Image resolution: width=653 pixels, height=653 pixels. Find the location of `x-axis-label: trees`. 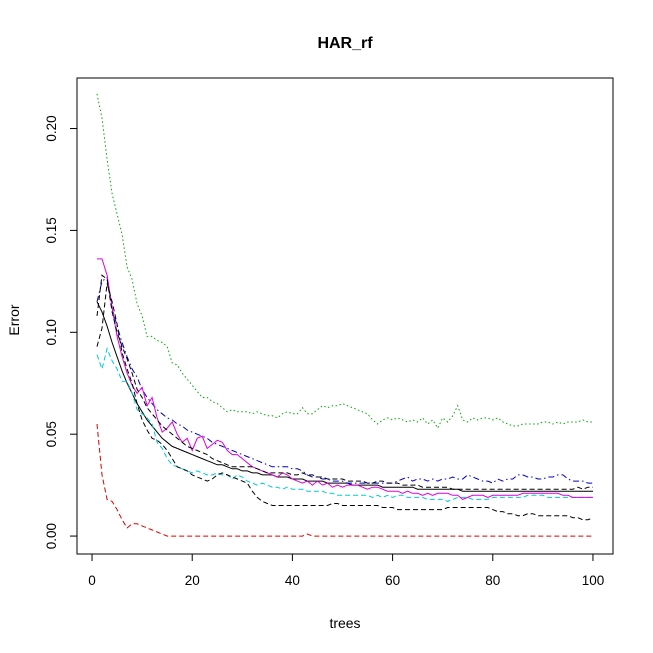

x-axis-label: trees is located at coordinates (344, 623).